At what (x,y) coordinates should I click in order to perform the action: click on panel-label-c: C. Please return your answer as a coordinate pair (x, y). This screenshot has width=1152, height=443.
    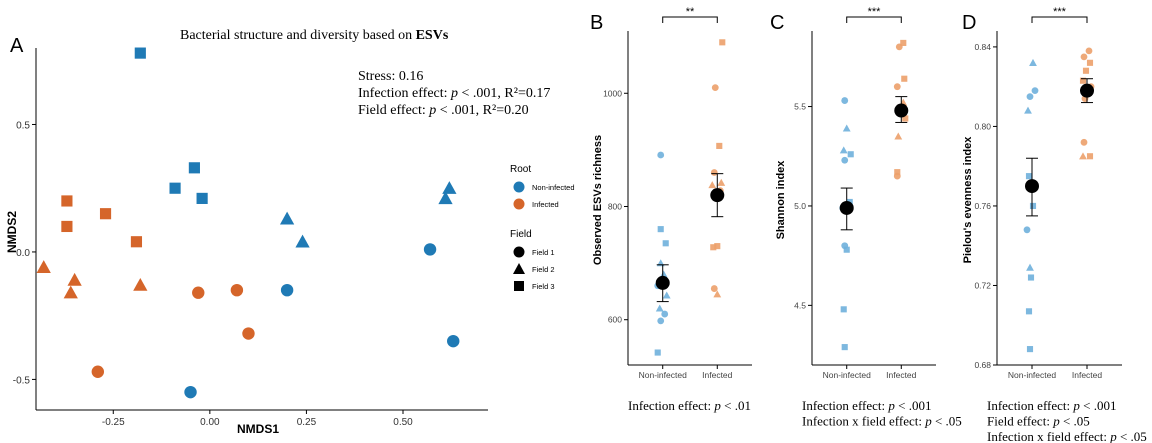
    Looking at the image, I should click on (777, 23).